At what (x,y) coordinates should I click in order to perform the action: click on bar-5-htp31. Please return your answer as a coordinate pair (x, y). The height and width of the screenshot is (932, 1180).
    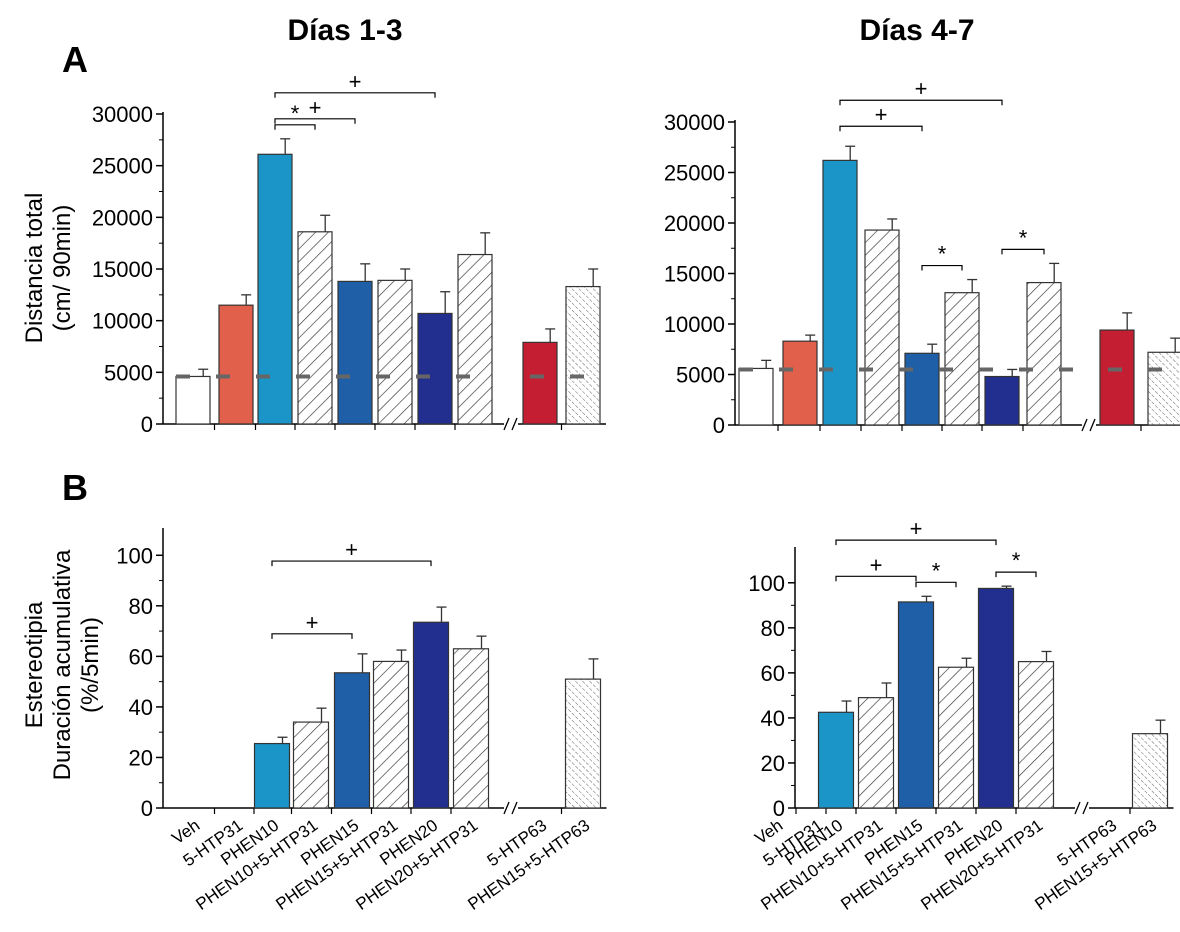
    Looking at the image, I should click on (236, 364).